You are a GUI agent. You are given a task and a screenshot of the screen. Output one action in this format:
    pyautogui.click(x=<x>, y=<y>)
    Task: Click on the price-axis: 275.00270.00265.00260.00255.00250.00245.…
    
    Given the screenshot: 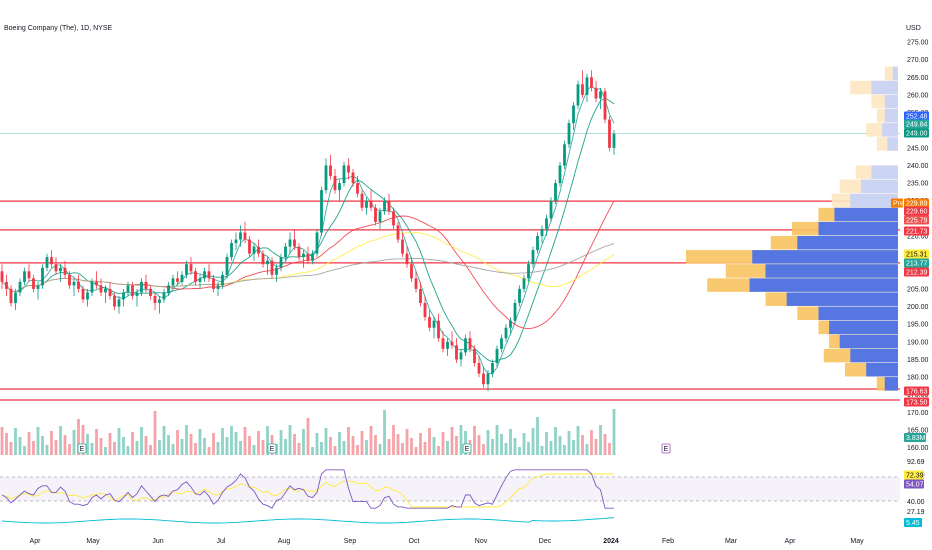 What is the action you would take?
    pyautogui.click(x=918, y=278)
    